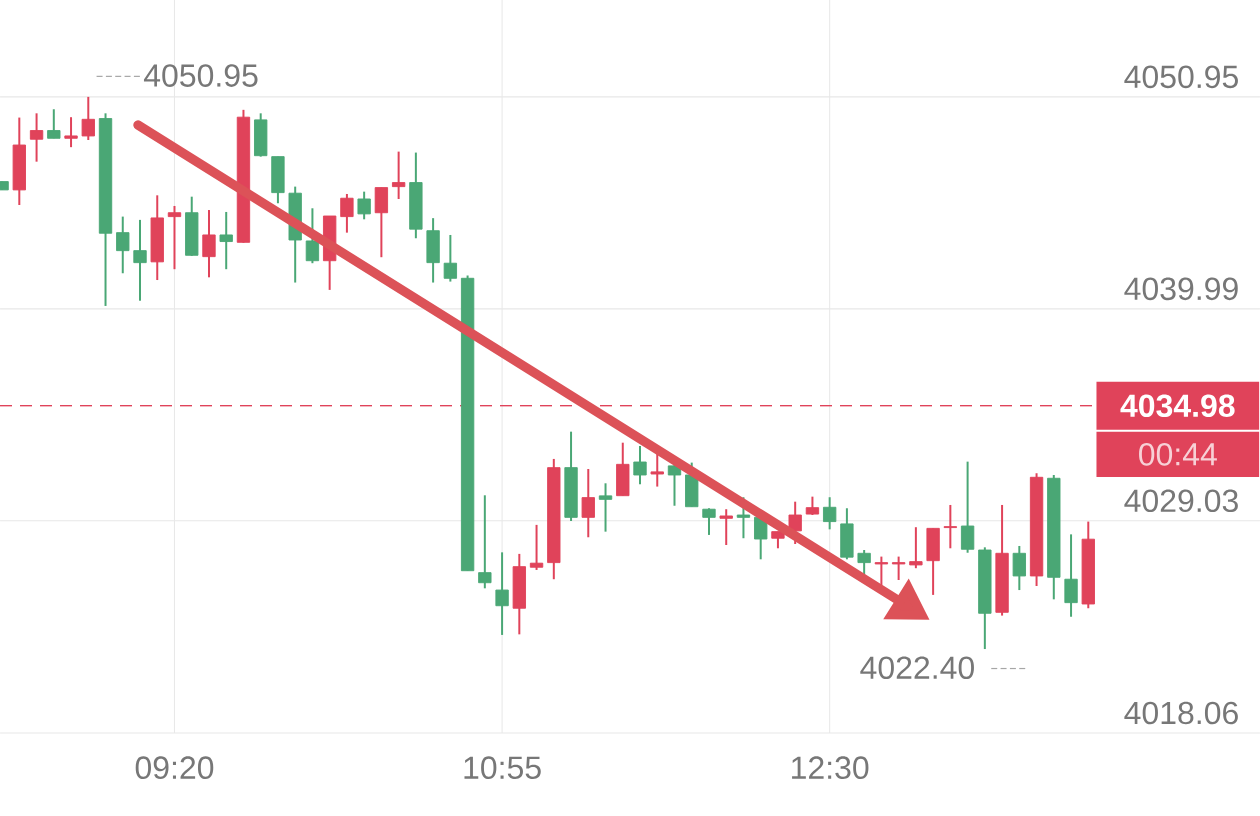 This screenshot has height=816, width=1260. I want to click on y-tick-label: 4029.03, so click(1181, 501).